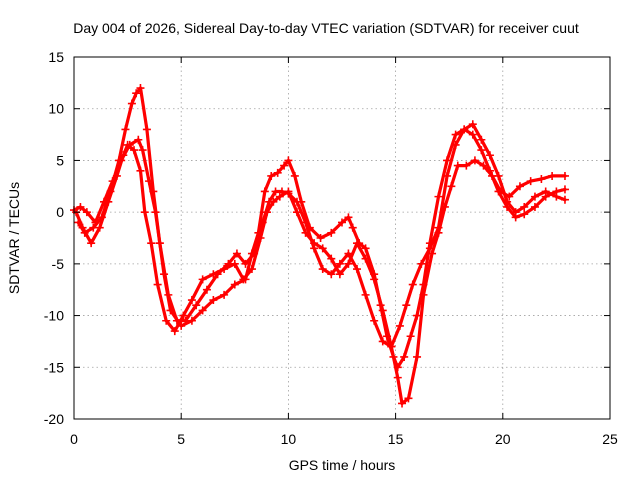 The image size is (640, 480). Describe the element at coordinates (181, 439) in the screenshot. I see `x-tick-label: 5` at that location.